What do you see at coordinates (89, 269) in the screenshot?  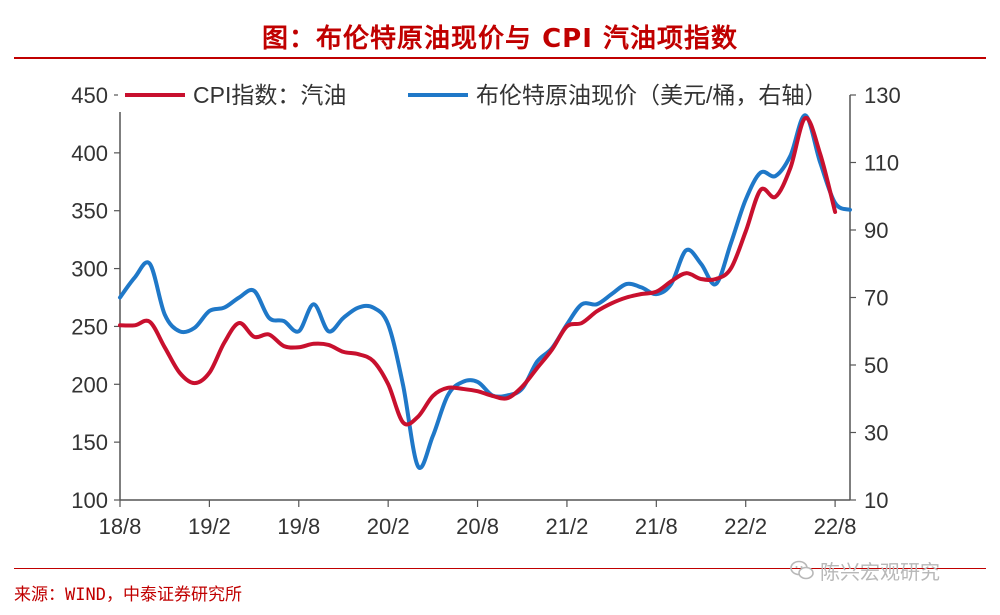 I see `y-left-tick-label: 300` at bounding box center [89, 269].